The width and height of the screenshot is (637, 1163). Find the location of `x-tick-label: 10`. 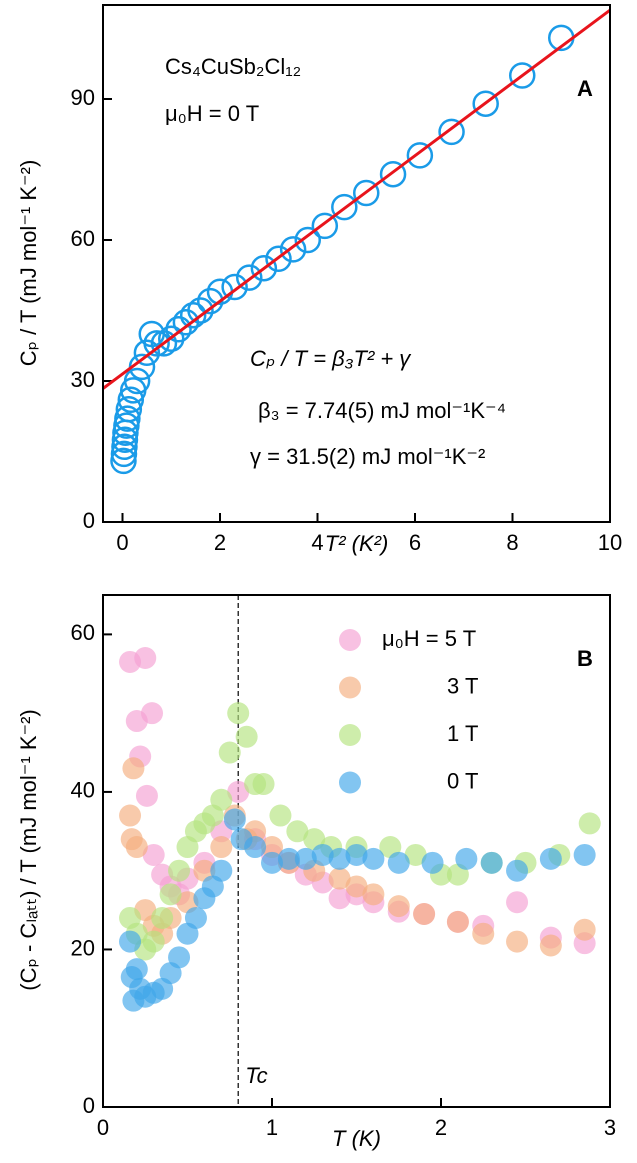

x-tick-label: 10 is located at coordinates (610, 542).